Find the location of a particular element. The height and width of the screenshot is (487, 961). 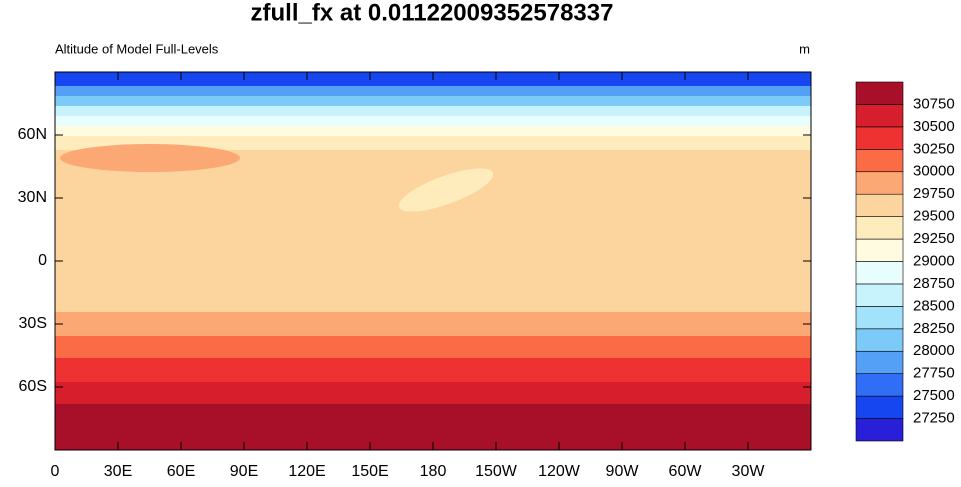

colorbar-label: 30250 is located at coordinates (934, 148).